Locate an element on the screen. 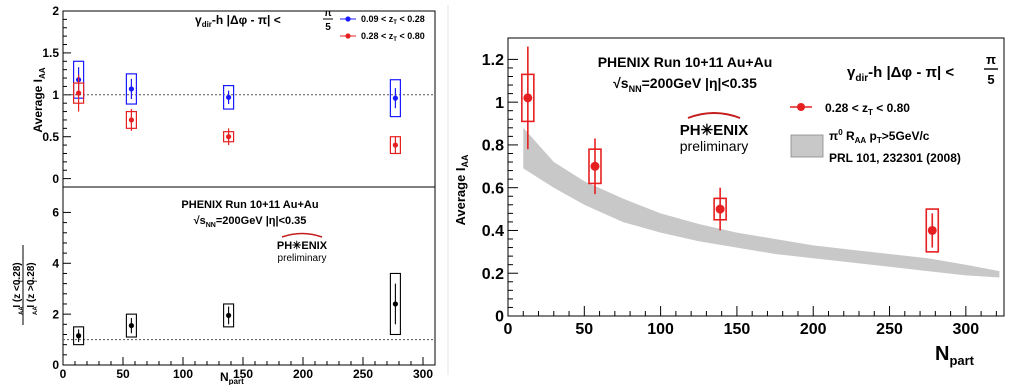  legend-band-swatch is located at coordinates (807, 146).